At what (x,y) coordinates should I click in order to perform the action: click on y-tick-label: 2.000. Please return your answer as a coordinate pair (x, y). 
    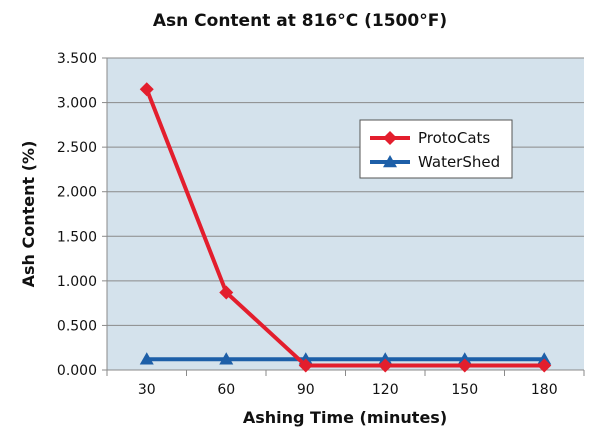
    Looking at the image, I should click on (77, 193).